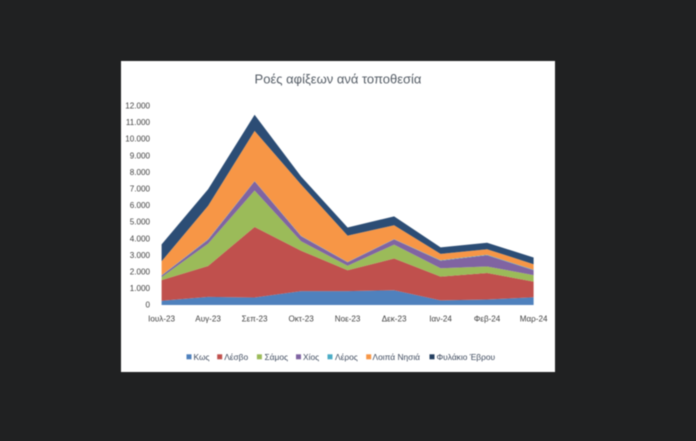 This screenshot has width=696, height=441. I want to click on svg-text: Λέσβο, so click(236, 357).